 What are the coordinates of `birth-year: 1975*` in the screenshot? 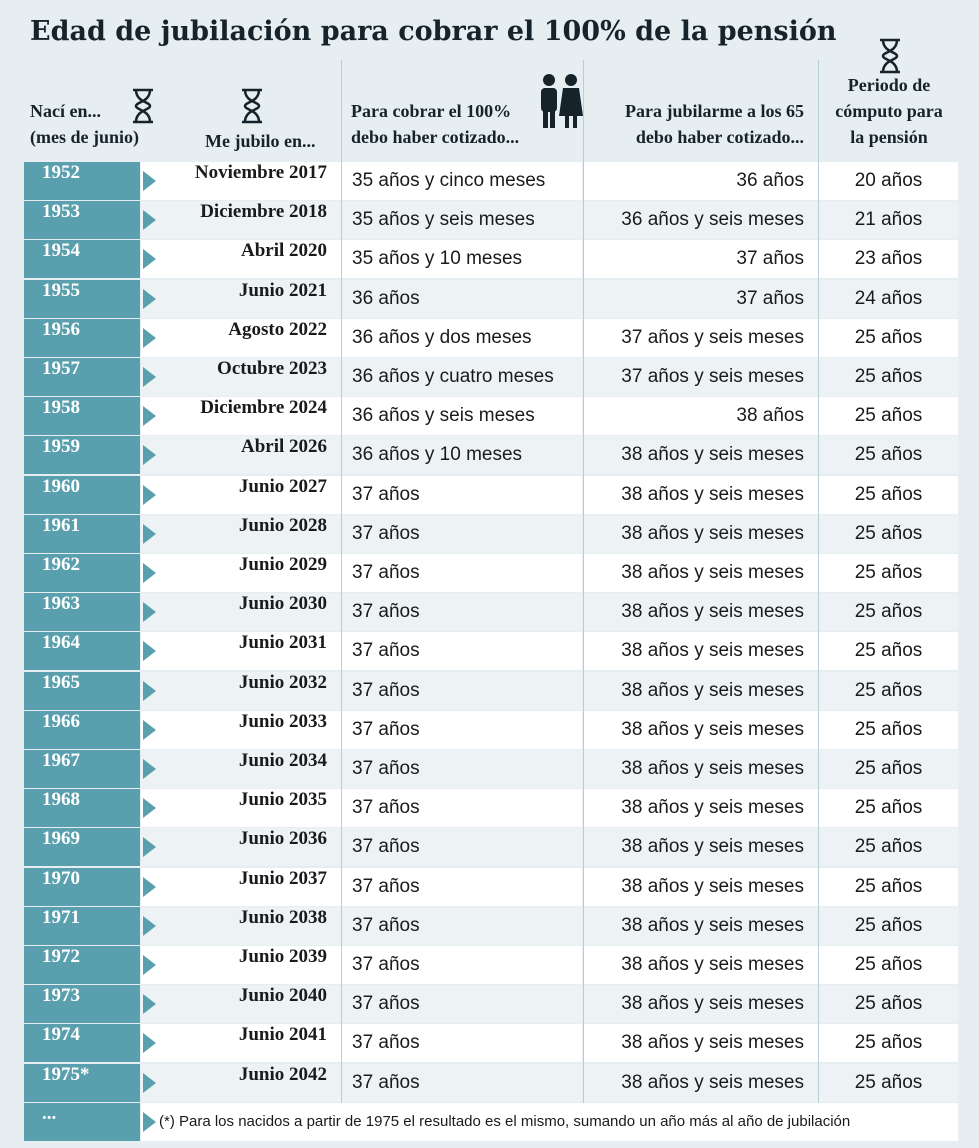 It's located at (82, 1082).